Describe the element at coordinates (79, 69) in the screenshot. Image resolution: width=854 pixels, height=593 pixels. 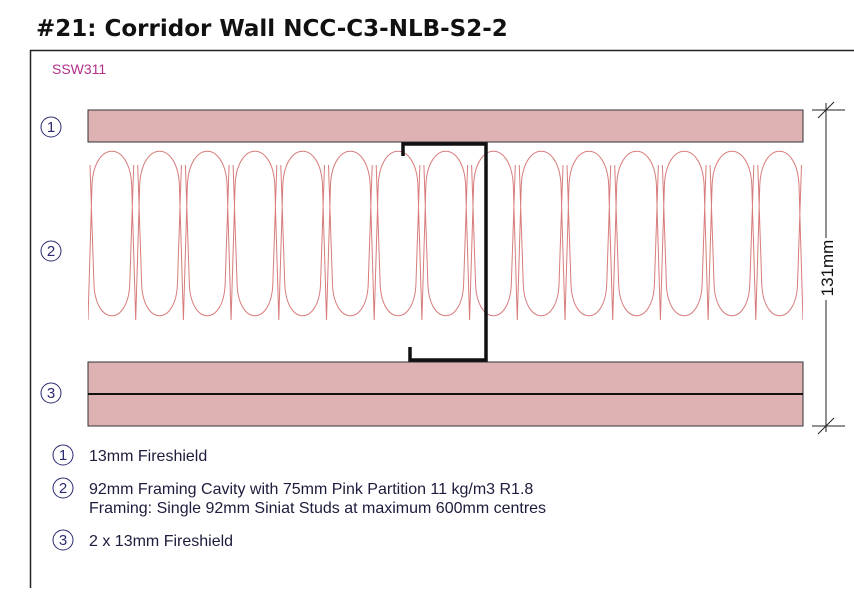
I see `code: SSW311` at that location.